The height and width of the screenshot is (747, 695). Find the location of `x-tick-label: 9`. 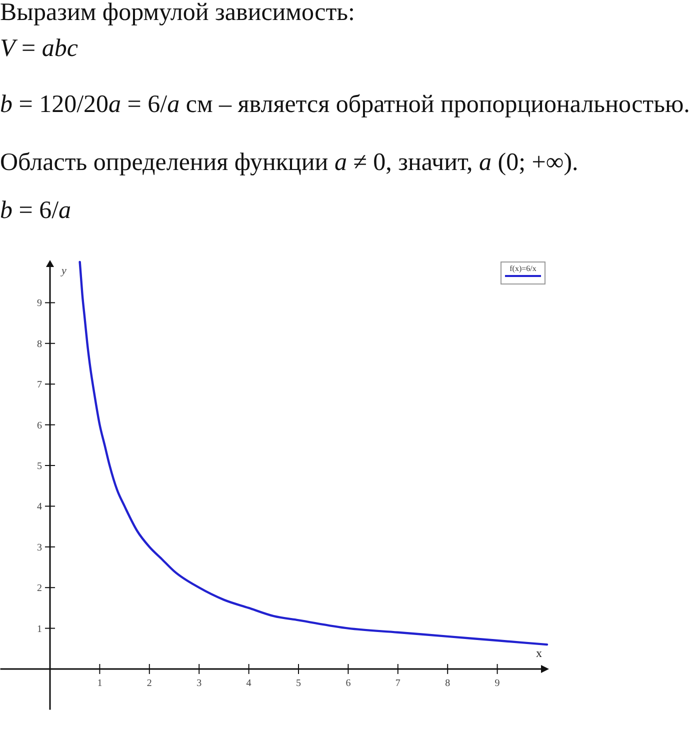

x-tick-label: 9 is located at coordinates (497, 683).